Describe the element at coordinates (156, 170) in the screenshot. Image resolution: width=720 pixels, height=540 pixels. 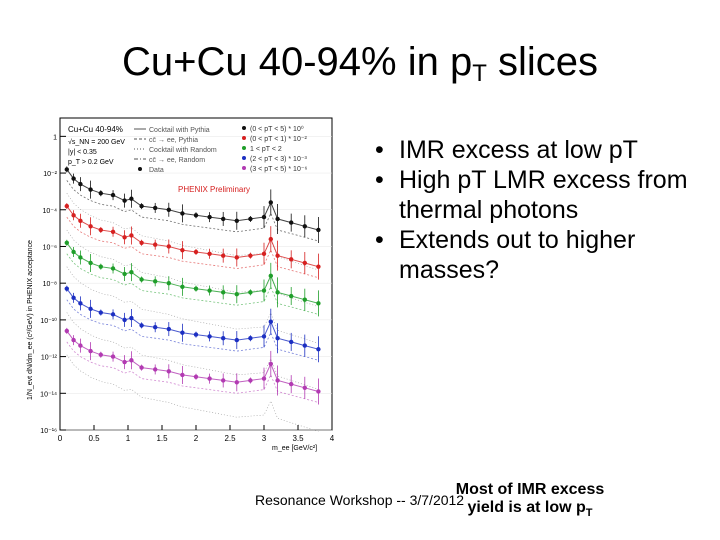
I see `legend-item: Data` at that location.